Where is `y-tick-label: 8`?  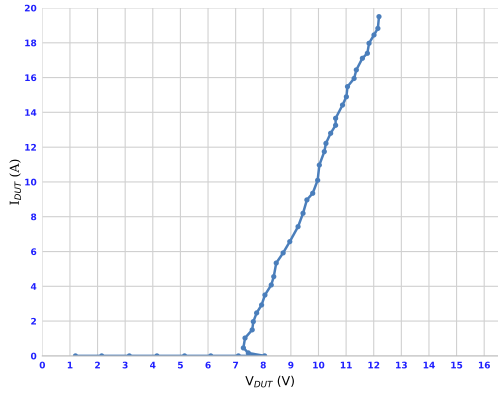 y-tick-label: 8 is located at coordinates (33, 216).